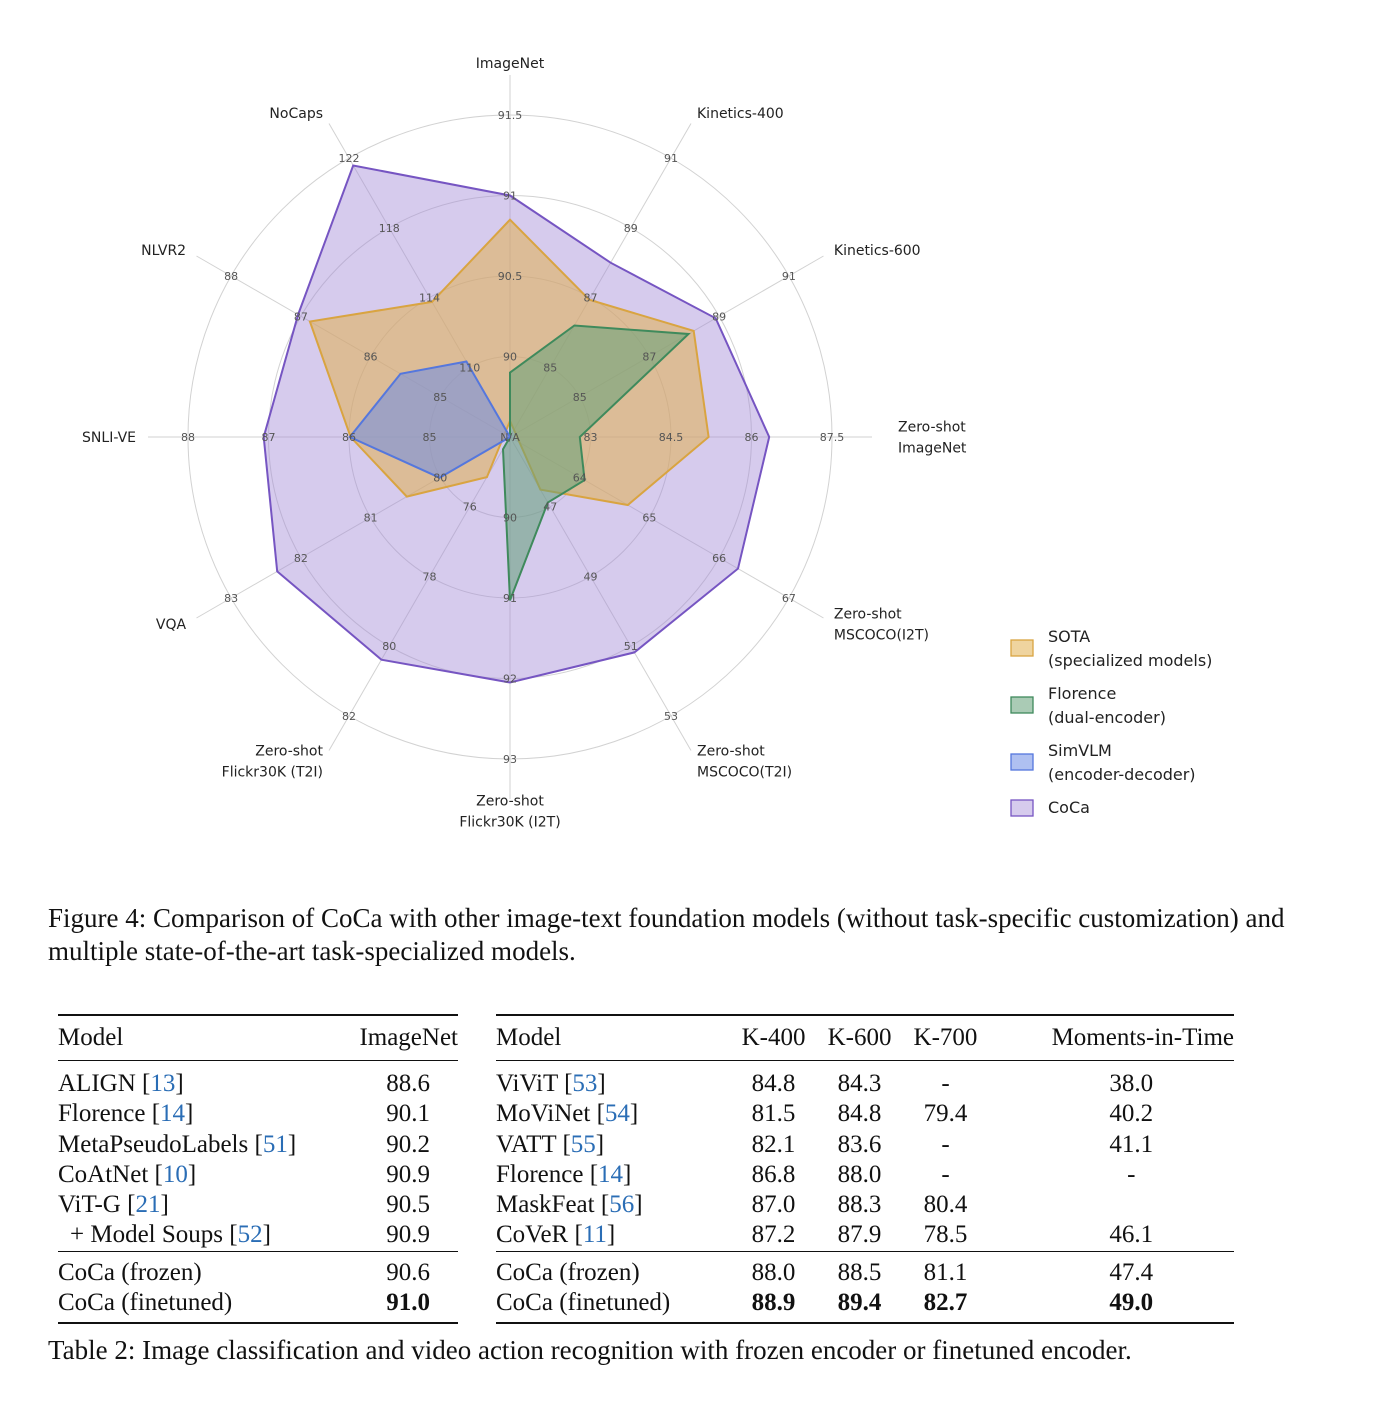 The height and width of the screenshot is (1408, 1378). I want to click on k400-value: 87.2, so click(773, 1235).